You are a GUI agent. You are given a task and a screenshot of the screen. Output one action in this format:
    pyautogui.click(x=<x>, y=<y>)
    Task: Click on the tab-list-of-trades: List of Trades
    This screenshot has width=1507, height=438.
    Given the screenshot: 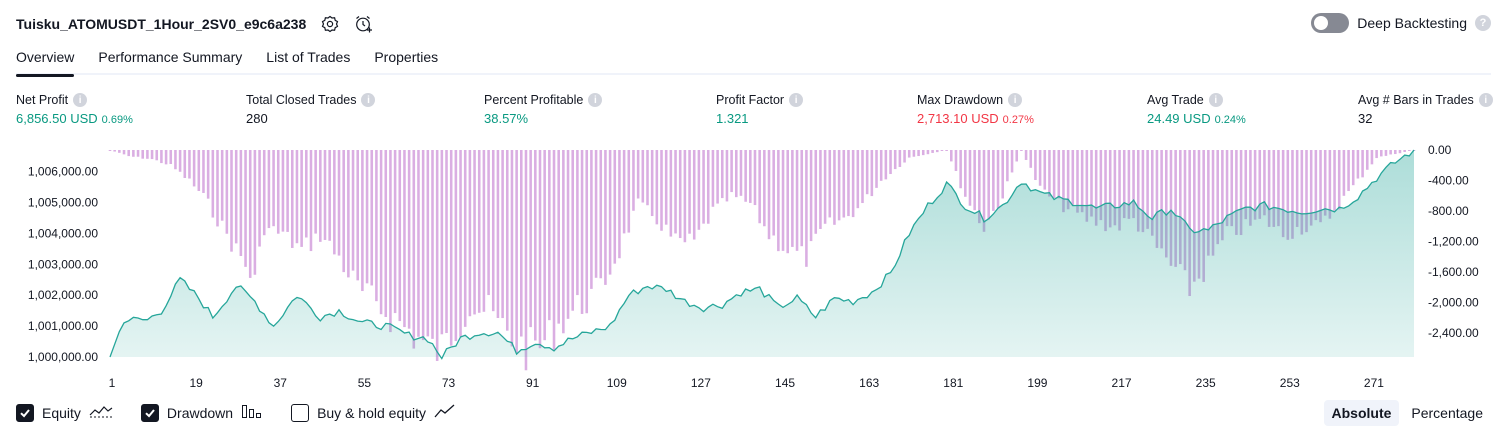 What is the action you would take?
    pyautogui.click(x=308, y=57)
    